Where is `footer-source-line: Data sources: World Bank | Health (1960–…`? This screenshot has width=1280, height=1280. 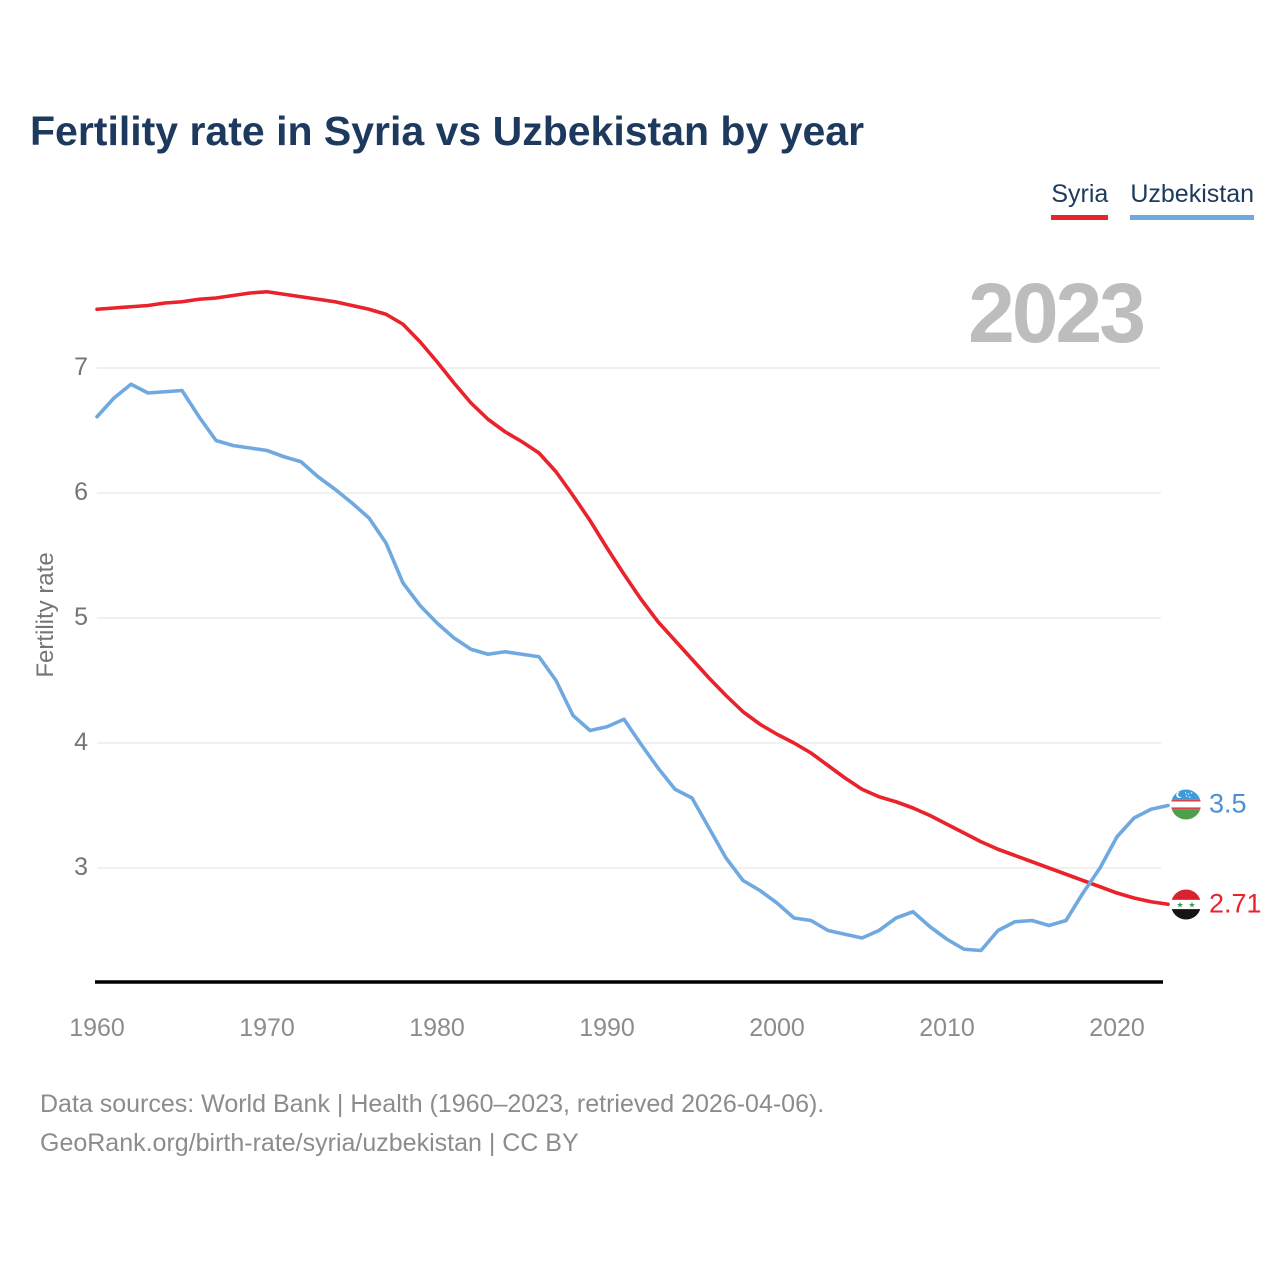 footer-source-line: Data sources: World Bank | Health (1960–… is located at coordinates (432, 1104).